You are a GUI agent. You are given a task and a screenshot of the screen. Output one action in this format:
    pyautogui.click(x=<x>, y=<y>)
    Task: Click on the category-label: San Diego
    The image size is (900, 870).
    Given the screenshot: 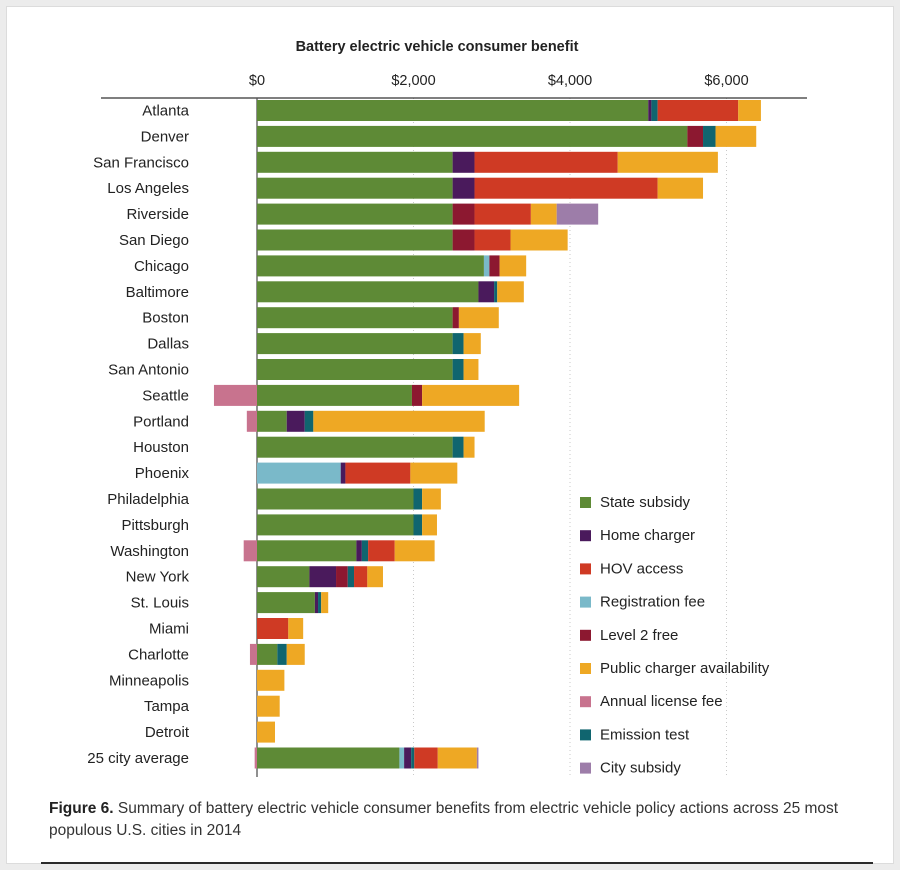 What is the action you would take?
    pyautogui.click(x=154, y=240)
    